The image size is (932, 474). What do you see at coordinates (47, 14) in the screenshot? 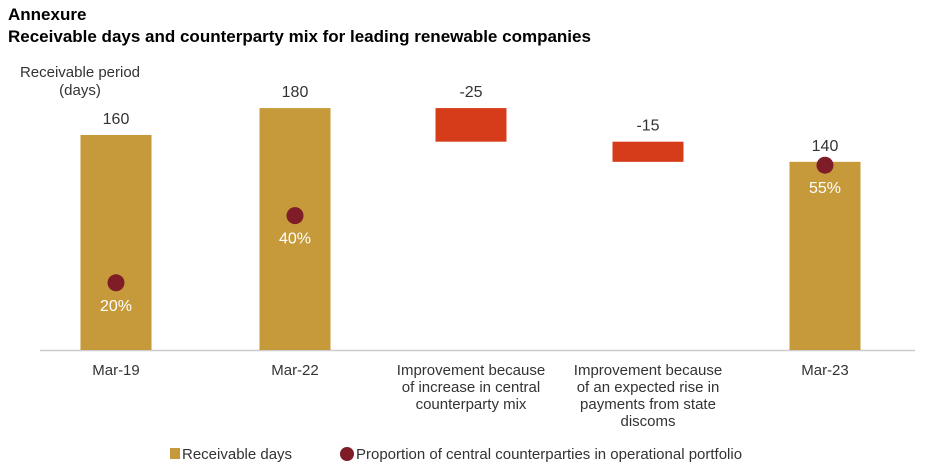
I see `chart-title: Annexure` at bounding box center [47, 14].